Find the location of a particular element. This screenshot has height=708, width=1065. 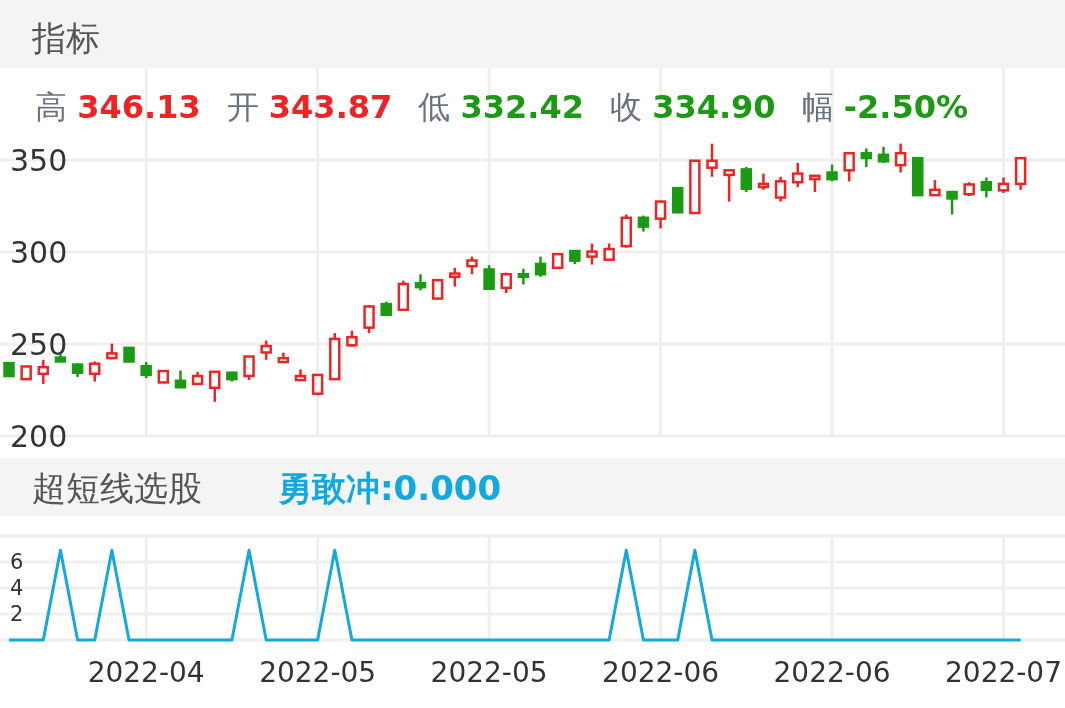

x-tick-label: 2022-07 is located at coordinates (1003, 672).